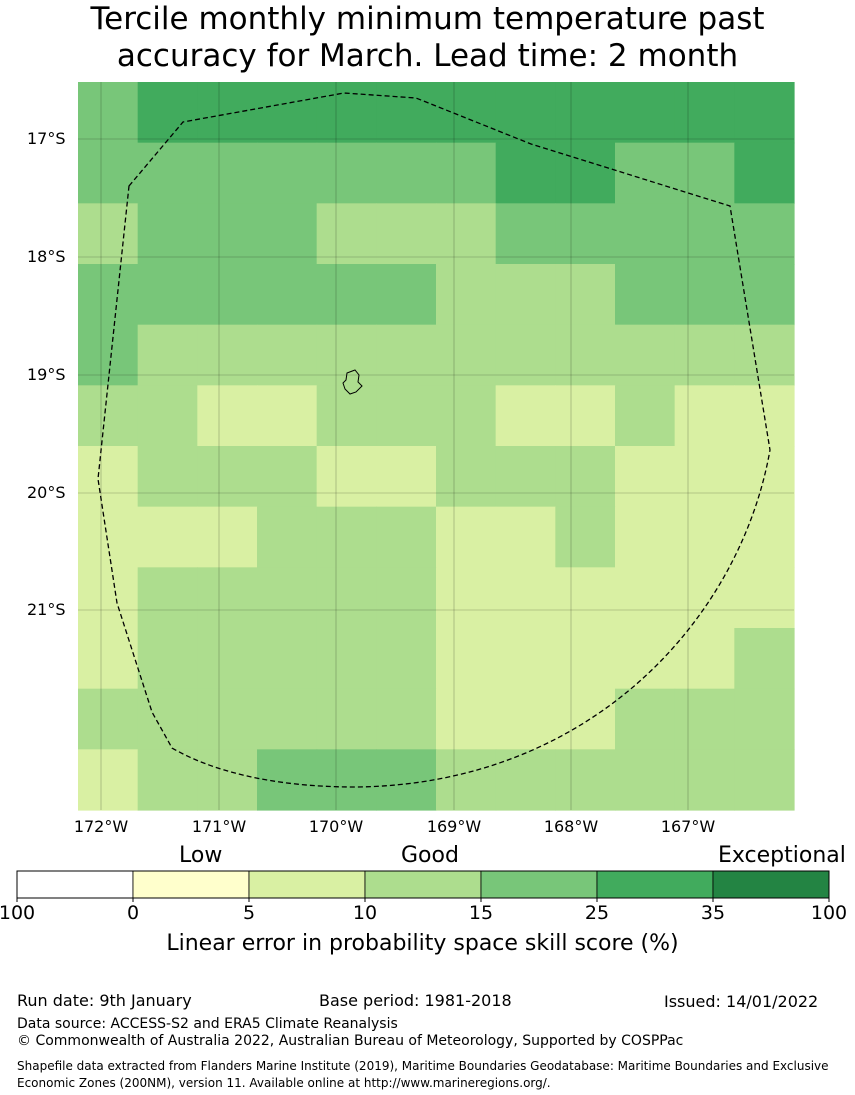 The width and height of the screenshot is (855, 1095). What do you see at coordinates (597, 913) in the screenshot?
I see `colorbar-tick: 25` at bounding box center [597, 913].